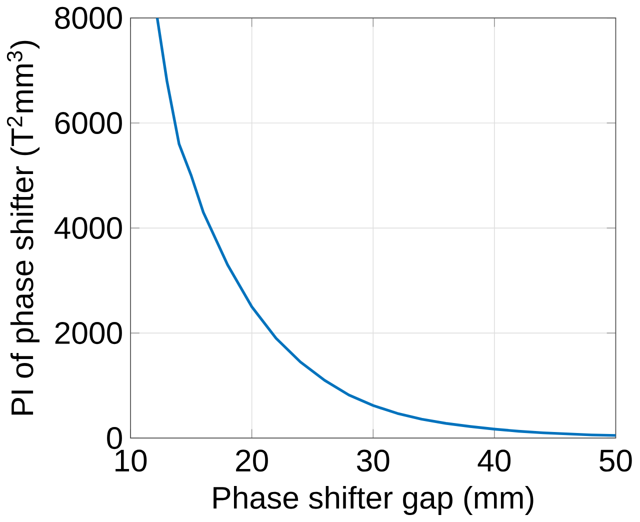 This screenshot has height=522, width=640. What do you see at coordinates (114, 438) in the screenshot?
I see `y-tick-label: 0` at bounding box center [114, 438].